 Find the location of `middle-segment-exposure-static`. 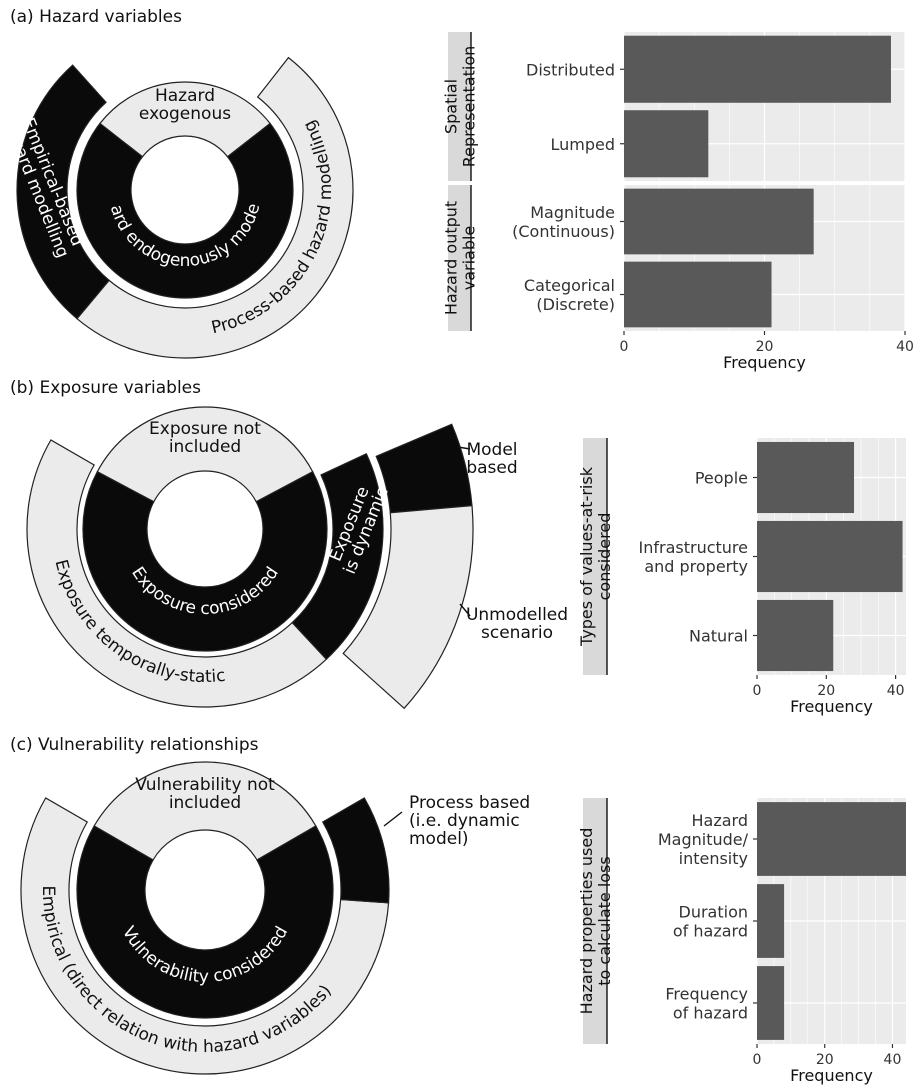

middle-segment-exposure-static is located at coordinates (177, 573).